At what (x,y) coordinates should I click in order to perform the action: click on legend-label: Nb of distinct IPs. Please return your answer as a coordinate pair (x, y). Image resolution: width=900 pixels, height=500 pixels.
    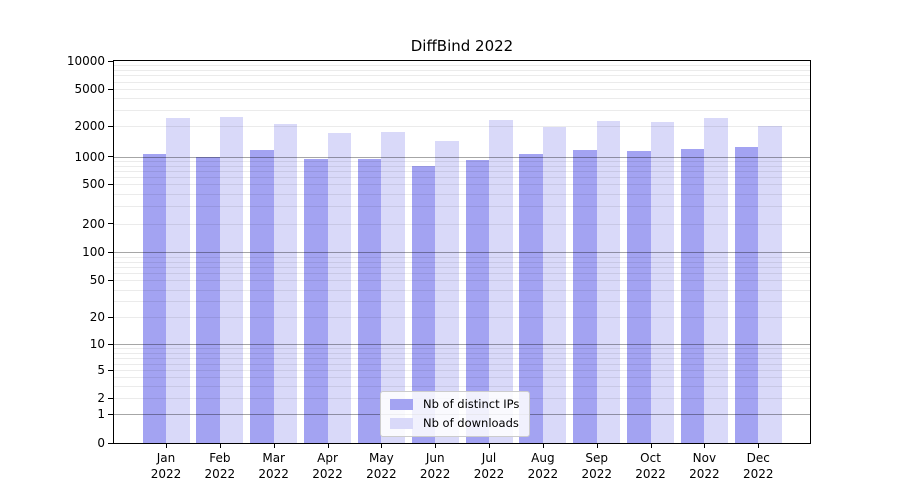
    Looking at the image, I should click on (471, 404).